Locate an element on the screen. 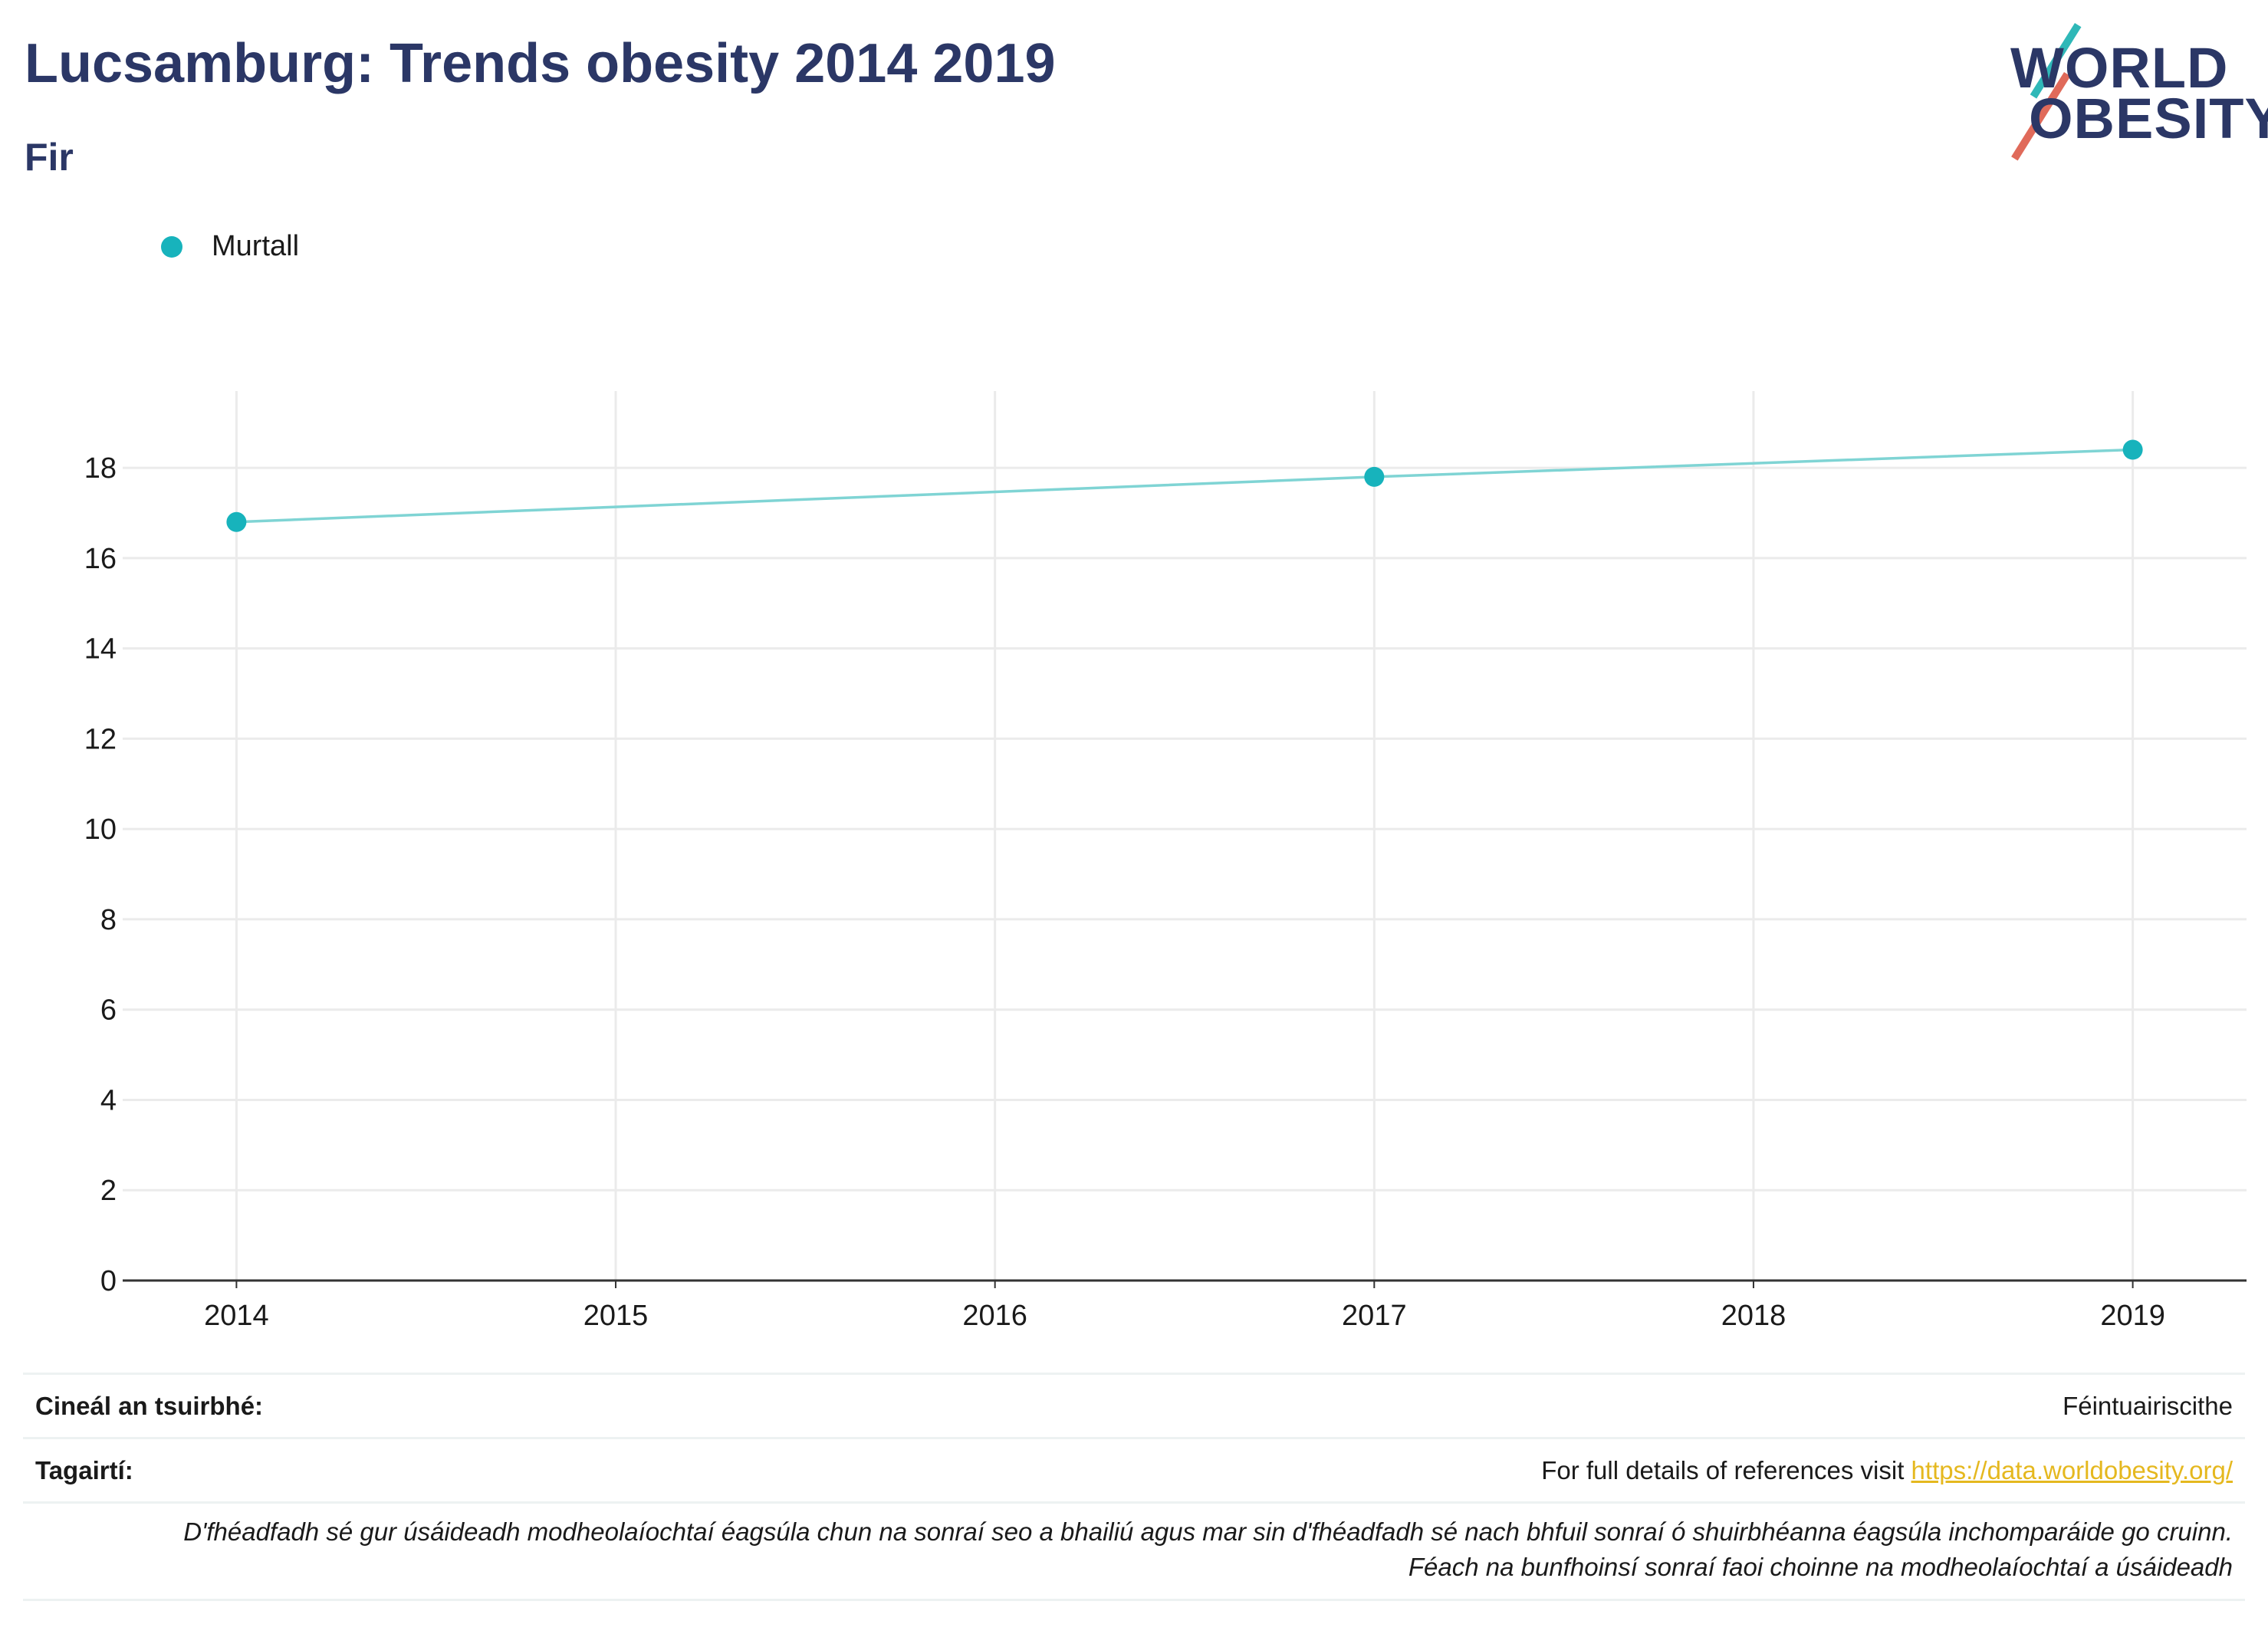  y-tick-label: 16 is located at coordinates (100, 559).